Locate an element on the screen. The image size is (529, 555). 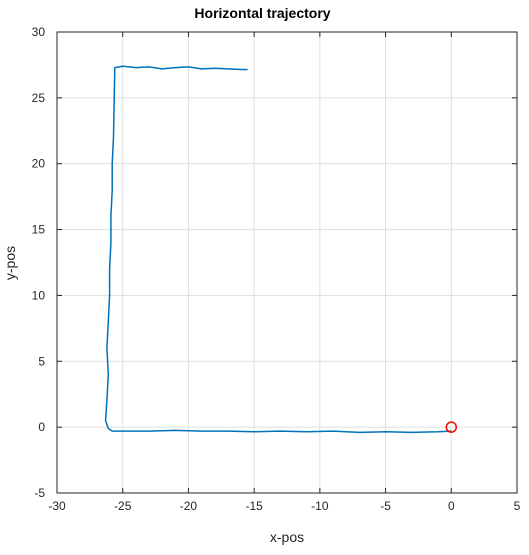
x-tick-label: -15 is located at coordinates (254, 506).